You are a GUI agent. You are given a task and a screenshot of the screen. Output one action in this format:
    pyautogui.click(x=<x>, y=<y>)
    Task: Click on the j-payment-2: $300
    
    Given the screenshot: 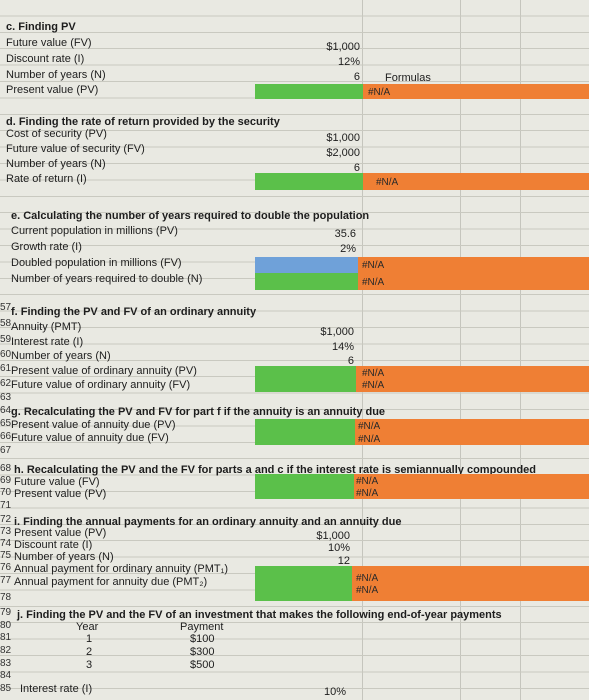 What is the action you would take?
    pyautogui.click(x=202, y=652)
    